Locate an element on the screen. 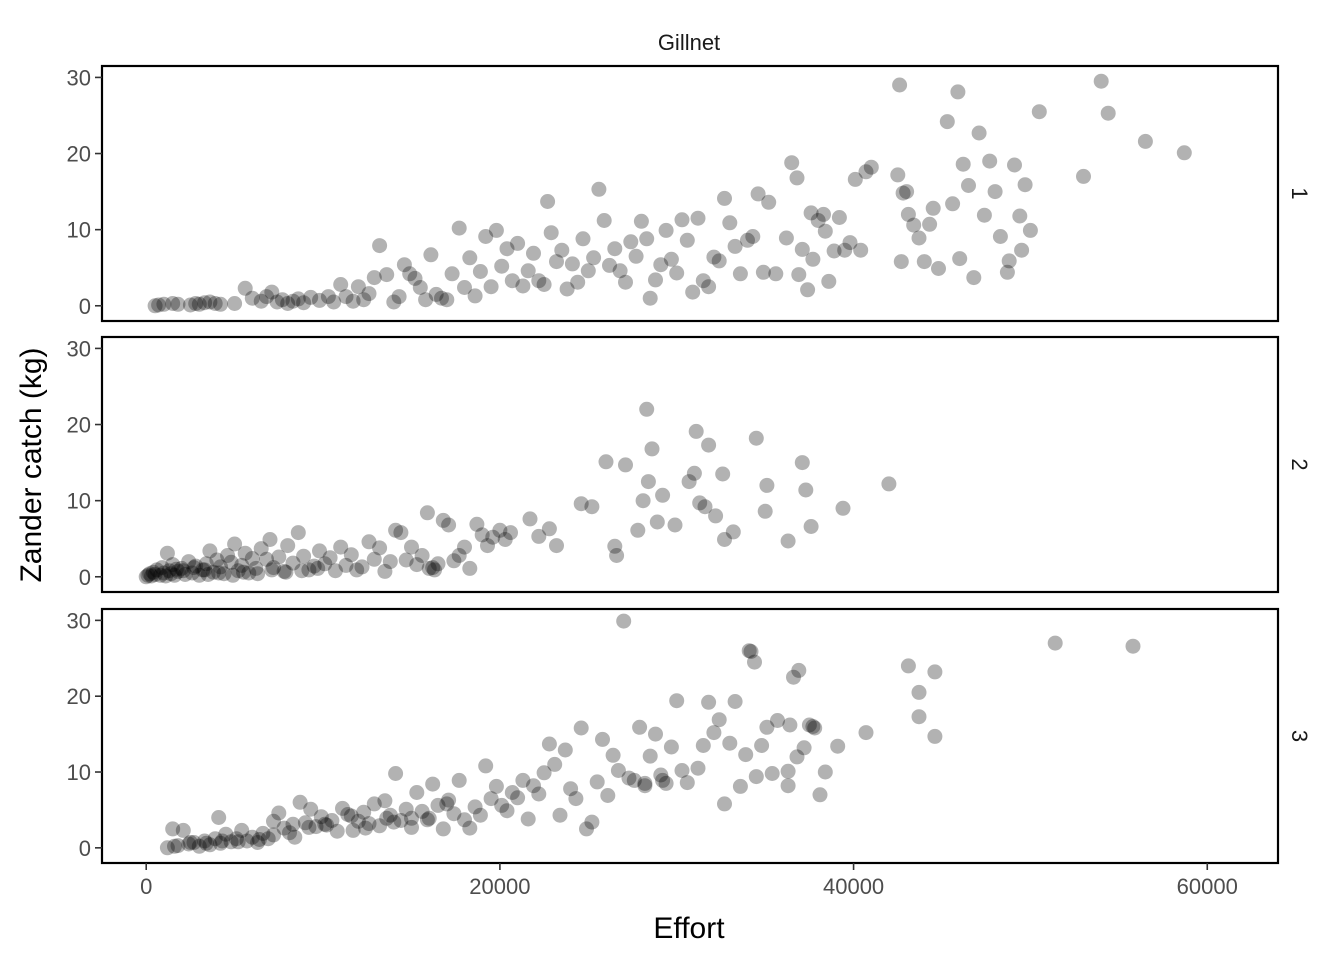 The height and width of the screenshot is (960, 1344). x-tick-label: 0 is located at coordinates (146, 886).